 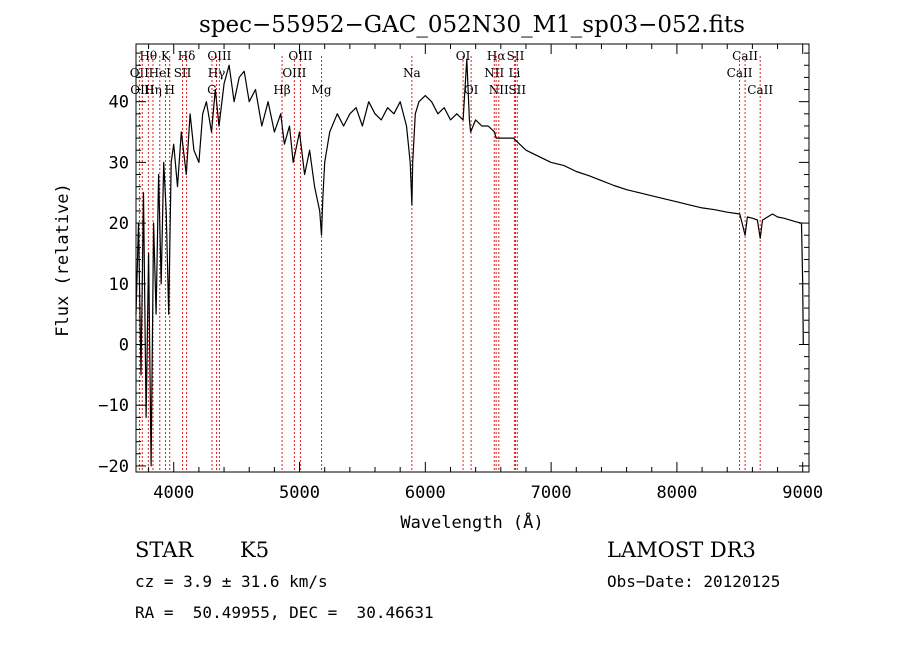 What do you see at coordinates (212, 90) in the screenshot?
I see `line-marker-label: G` at bounding box center [212, 90].